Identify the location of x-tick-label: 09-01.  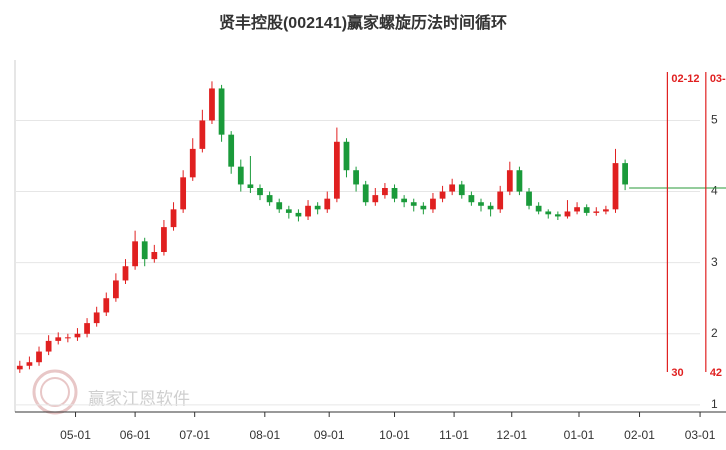
(329, 435).